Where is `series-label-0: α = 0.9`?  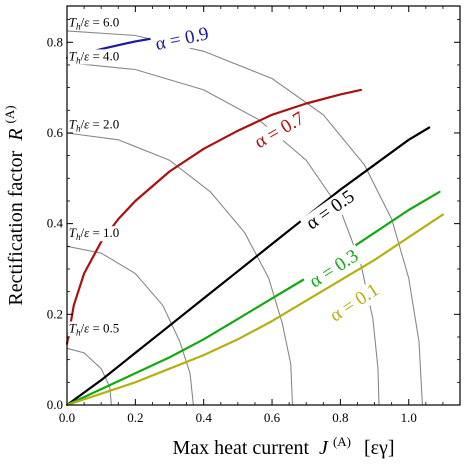
series-label-0: α = 0.9 is located at coordinates (182, 39).